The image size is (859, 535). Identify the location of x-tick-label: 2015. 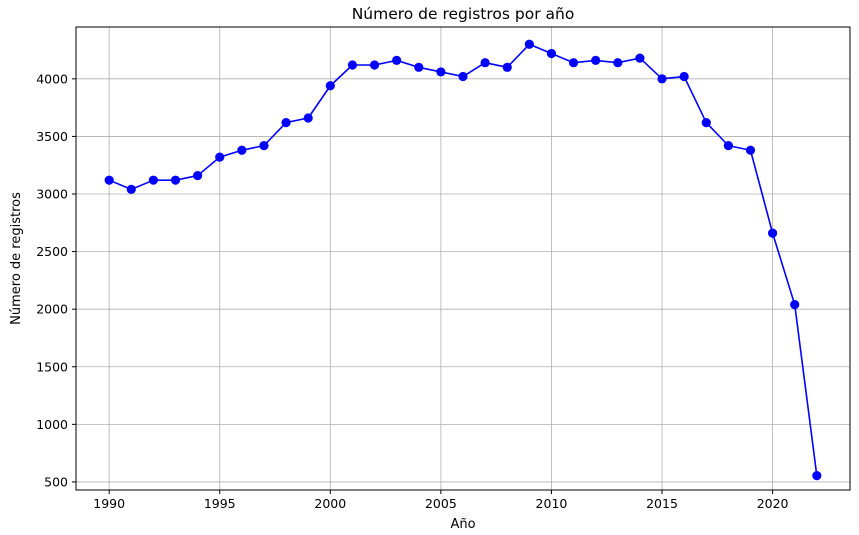
(662, 503).